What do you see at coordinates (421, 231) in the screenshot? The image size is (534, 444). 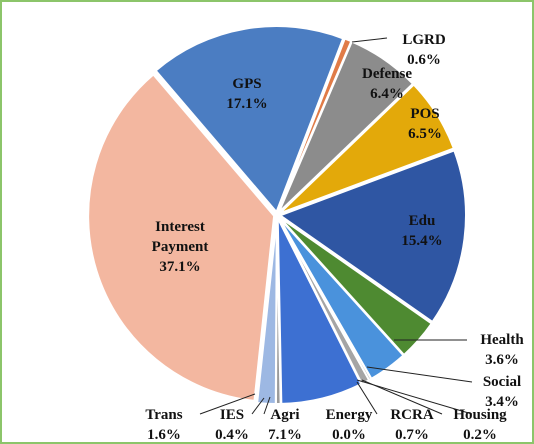 I see `slice-label: Edu 15.4%` at bounding box center [421, 231].